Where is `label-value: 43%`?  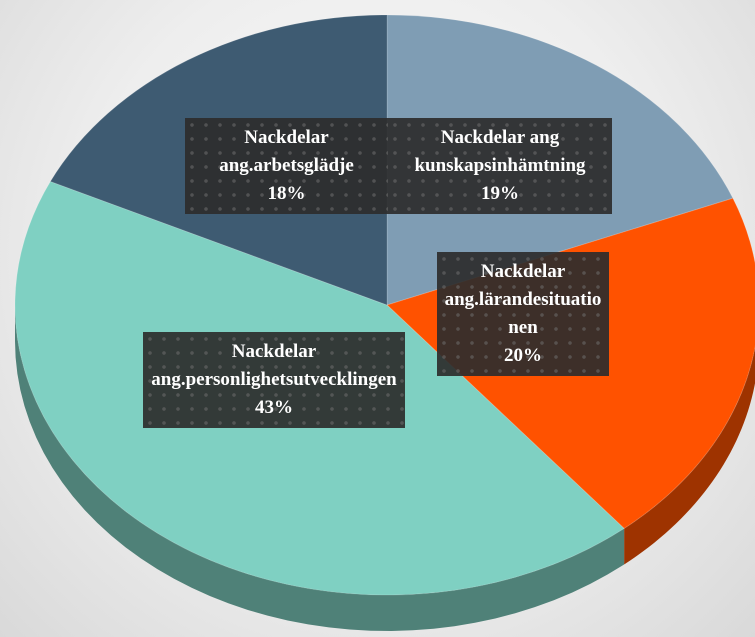 label-value: 43% is located at coordinates (274, 407).